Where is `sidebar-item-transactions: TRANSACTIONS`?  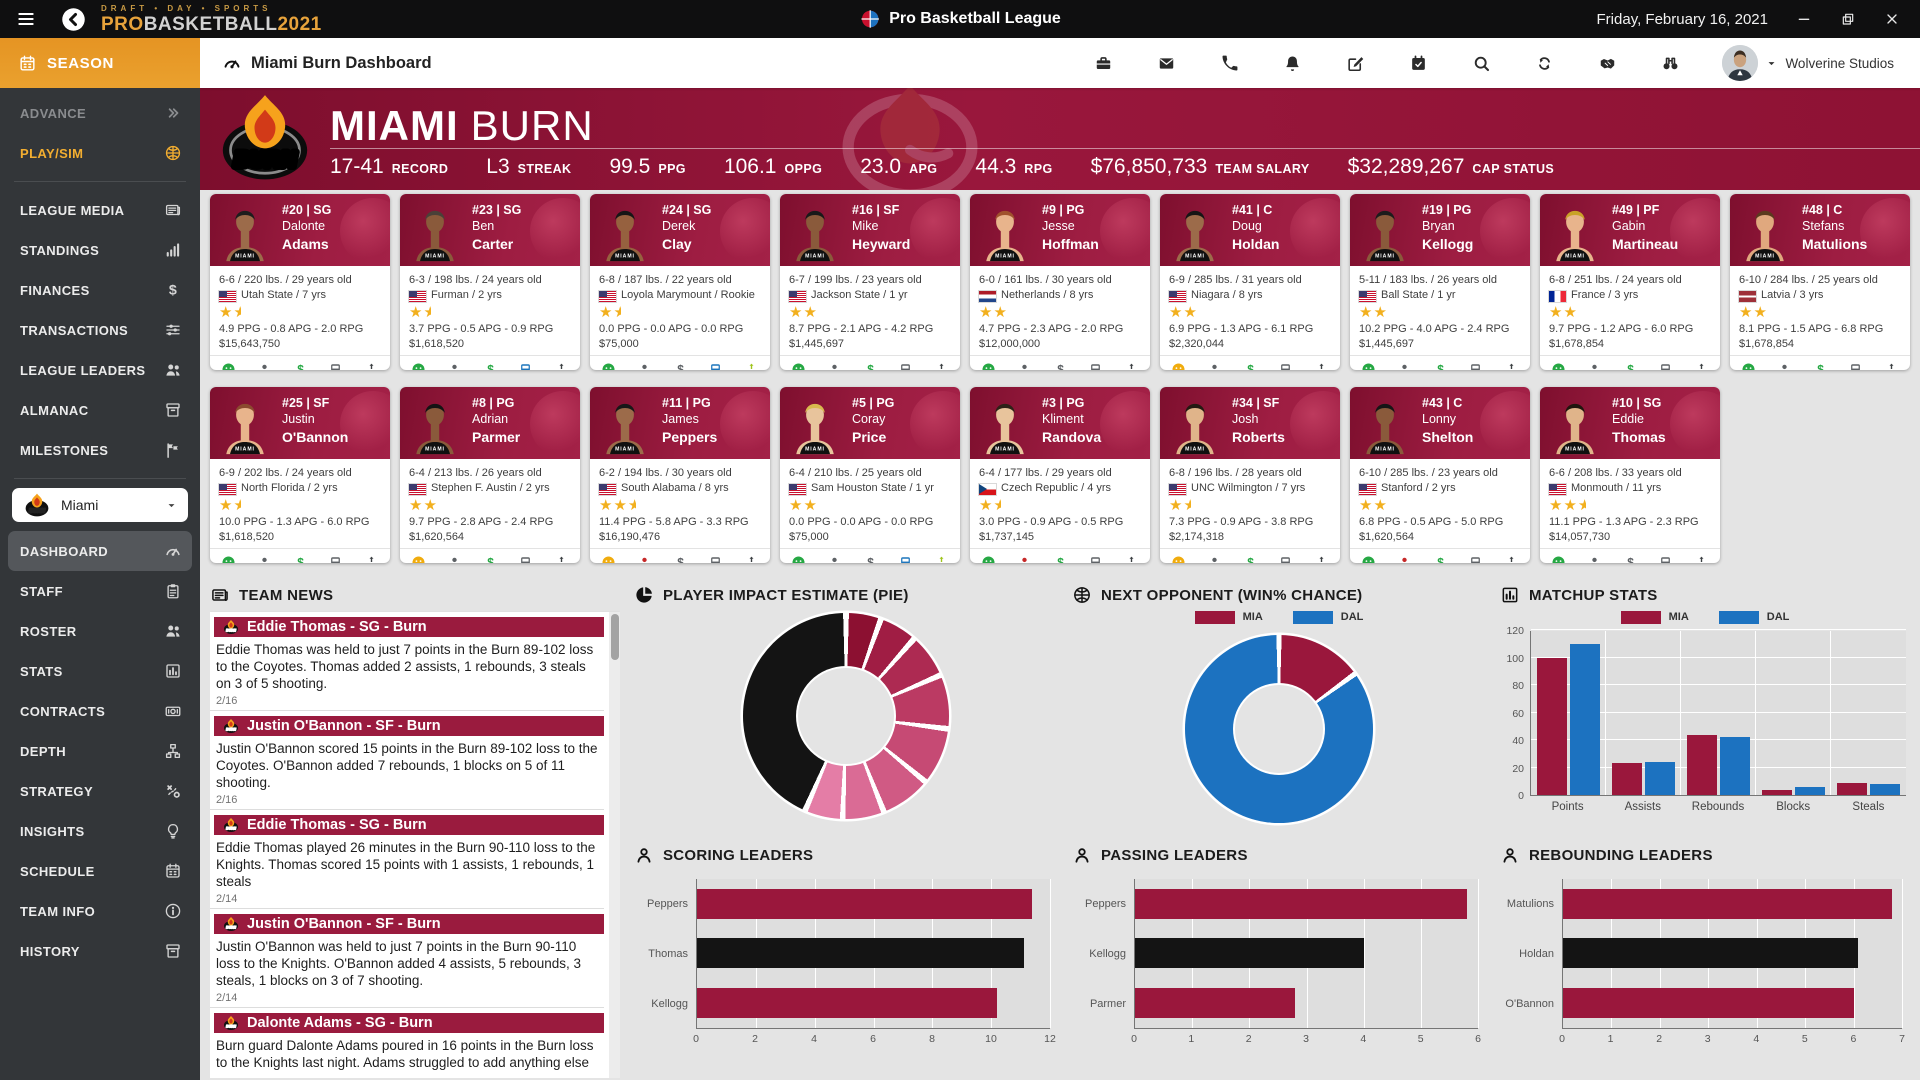 sidebar-item-transactions: TRANSACTIONS is located at coordinates (100, 330).